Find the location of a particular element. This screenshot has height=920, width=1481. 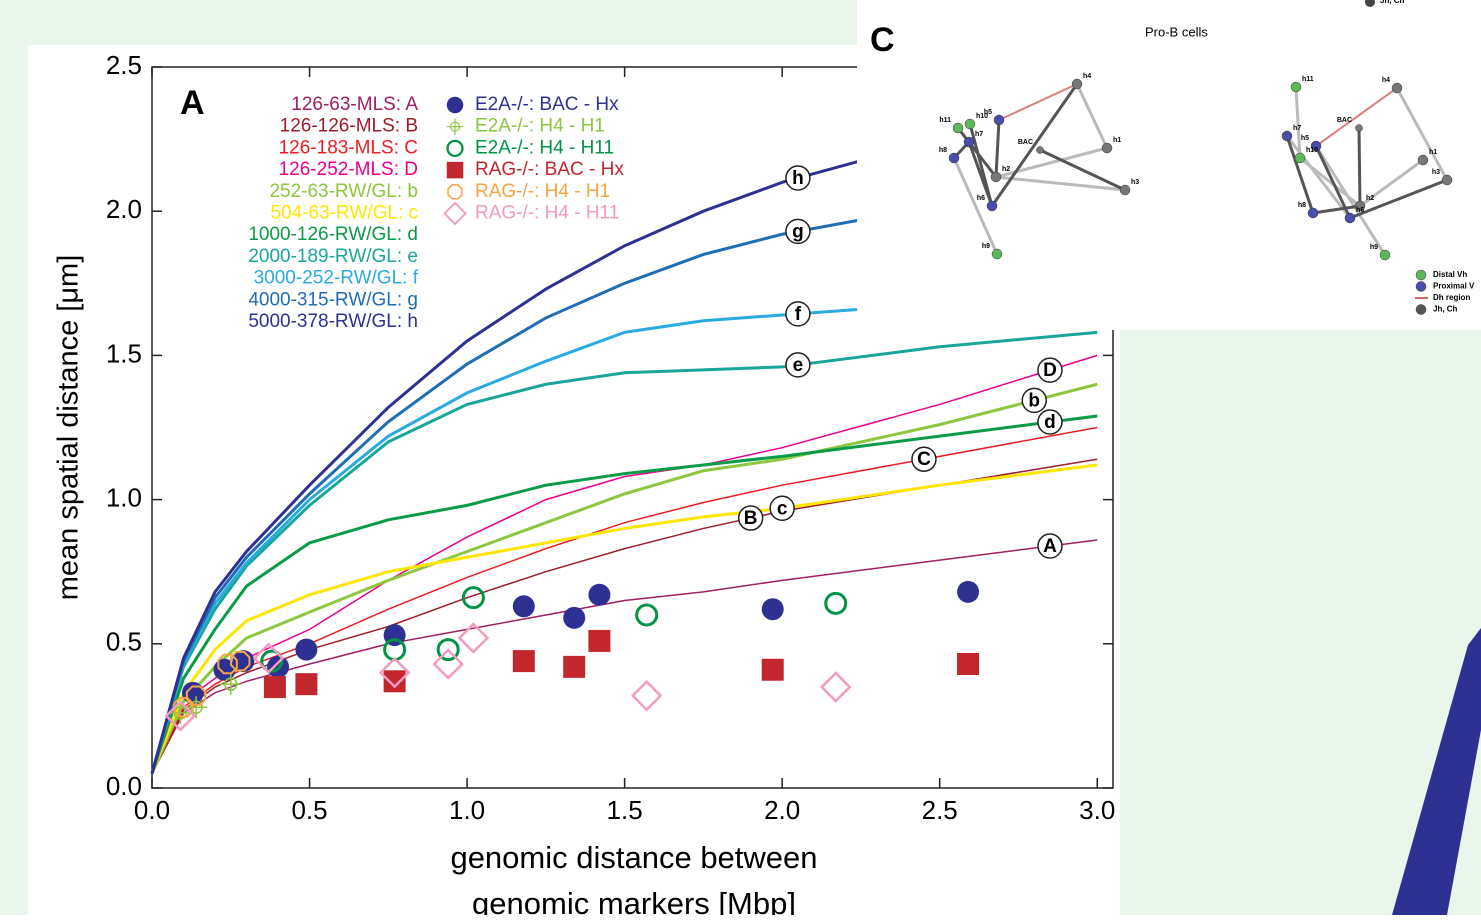

legend-label: Dh region is located at coordinates (1451, 297).